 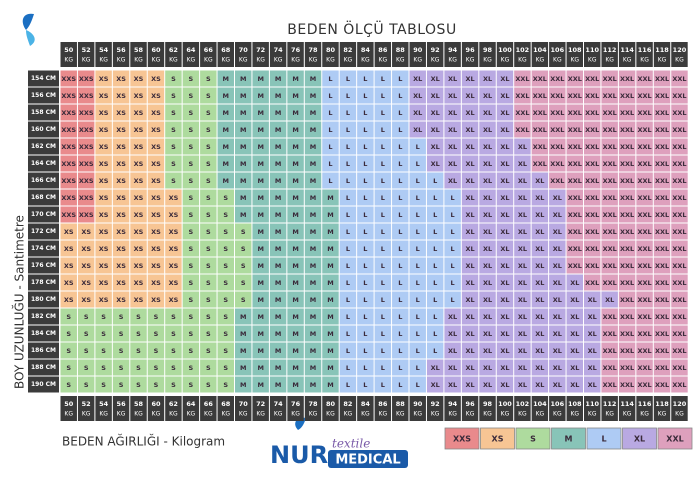 What do you see at coordinates (568, 438) in the screenshot?
I see `legend-swatch` at bounding box center [568, 438].